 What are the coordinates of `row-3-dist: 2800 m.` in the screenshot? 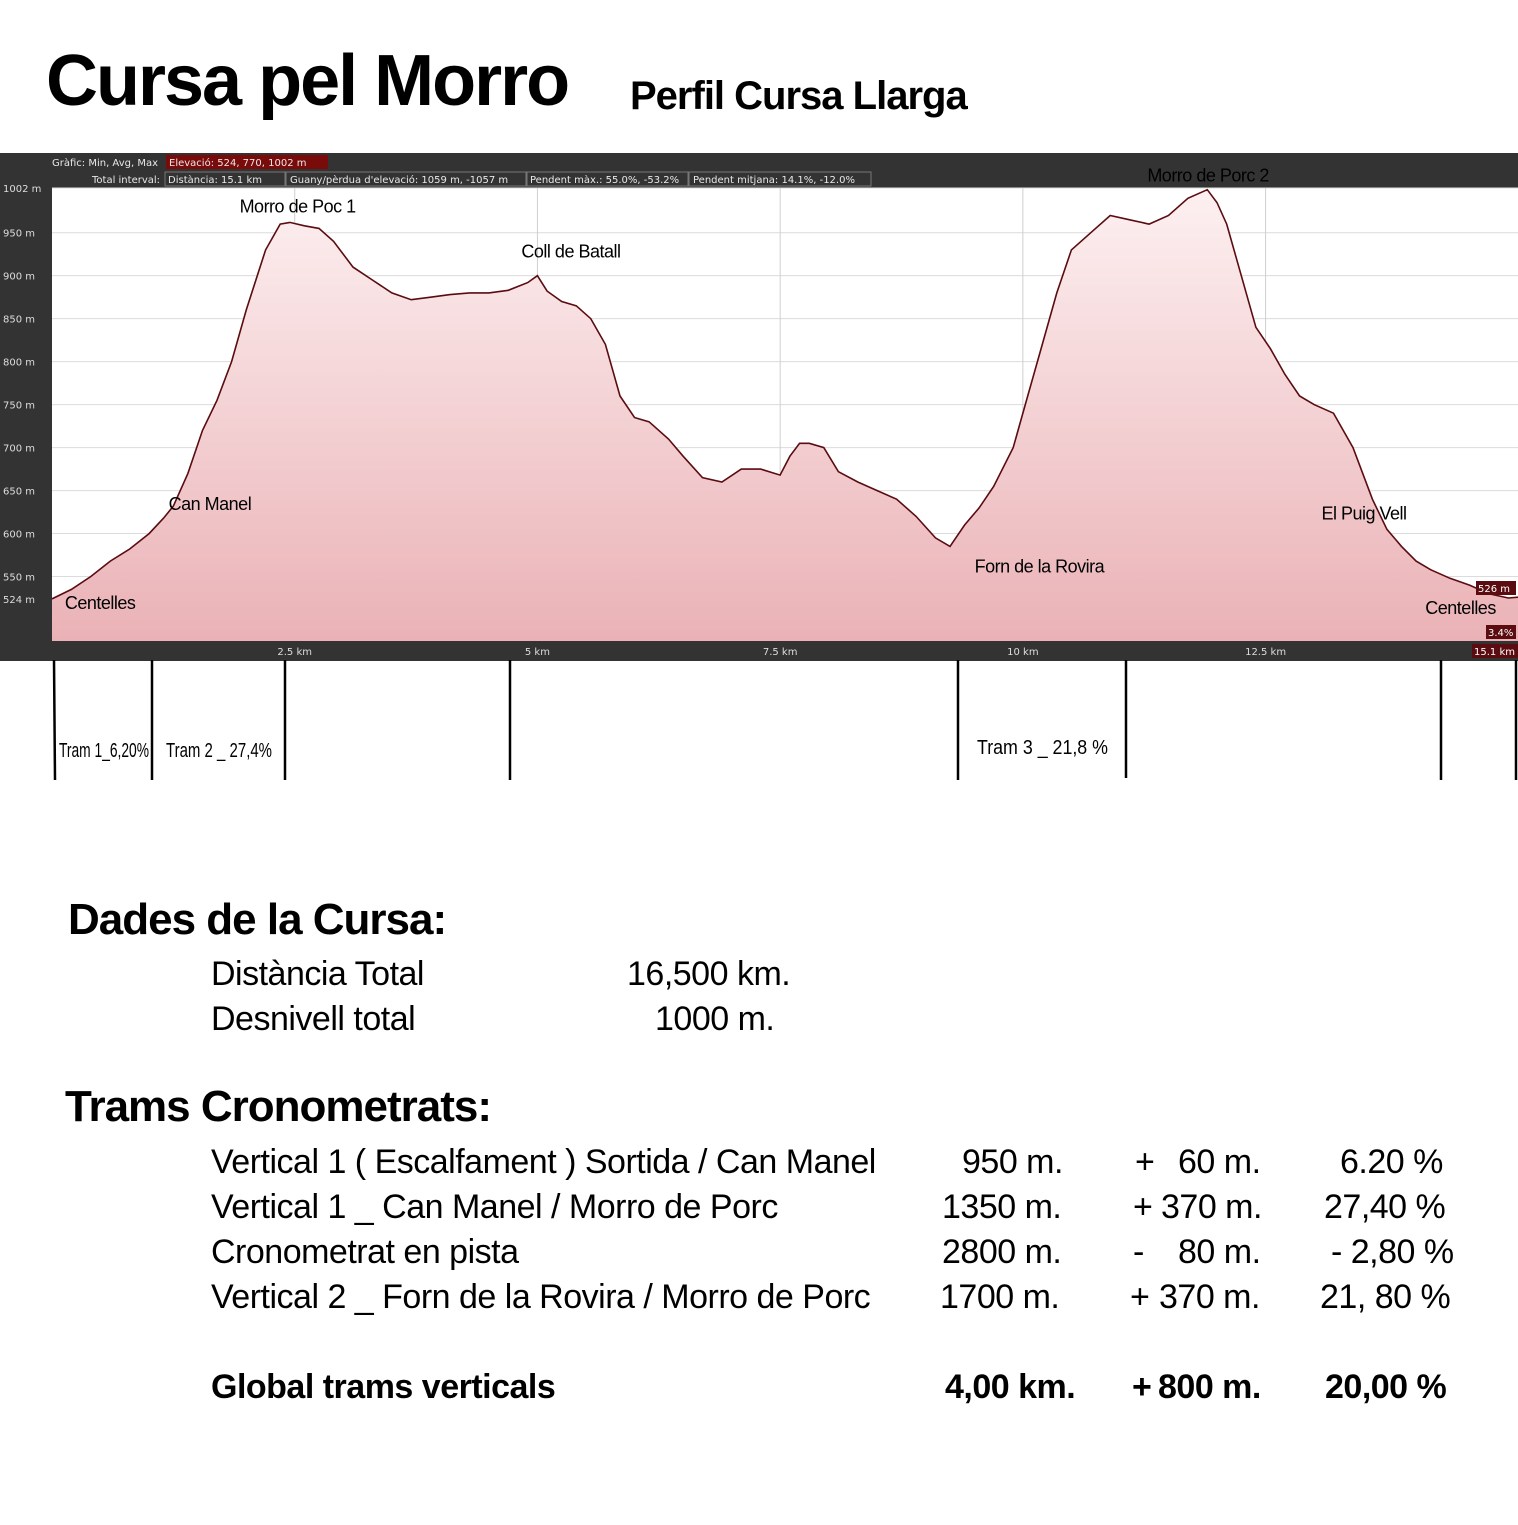 It's located at (1002, 1252).